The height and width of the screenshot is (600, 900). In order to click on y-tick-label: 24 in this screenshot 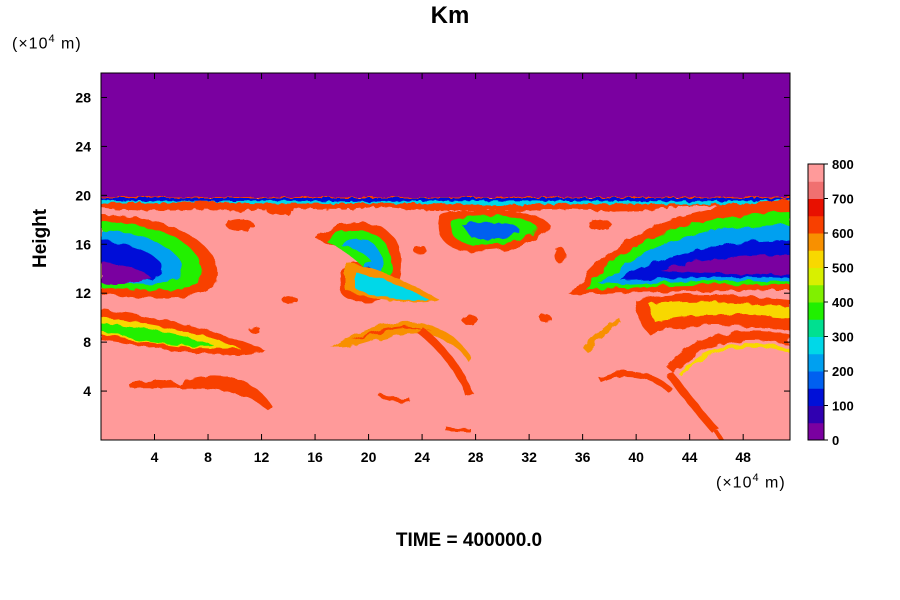, I will do `click(83, 146)`.